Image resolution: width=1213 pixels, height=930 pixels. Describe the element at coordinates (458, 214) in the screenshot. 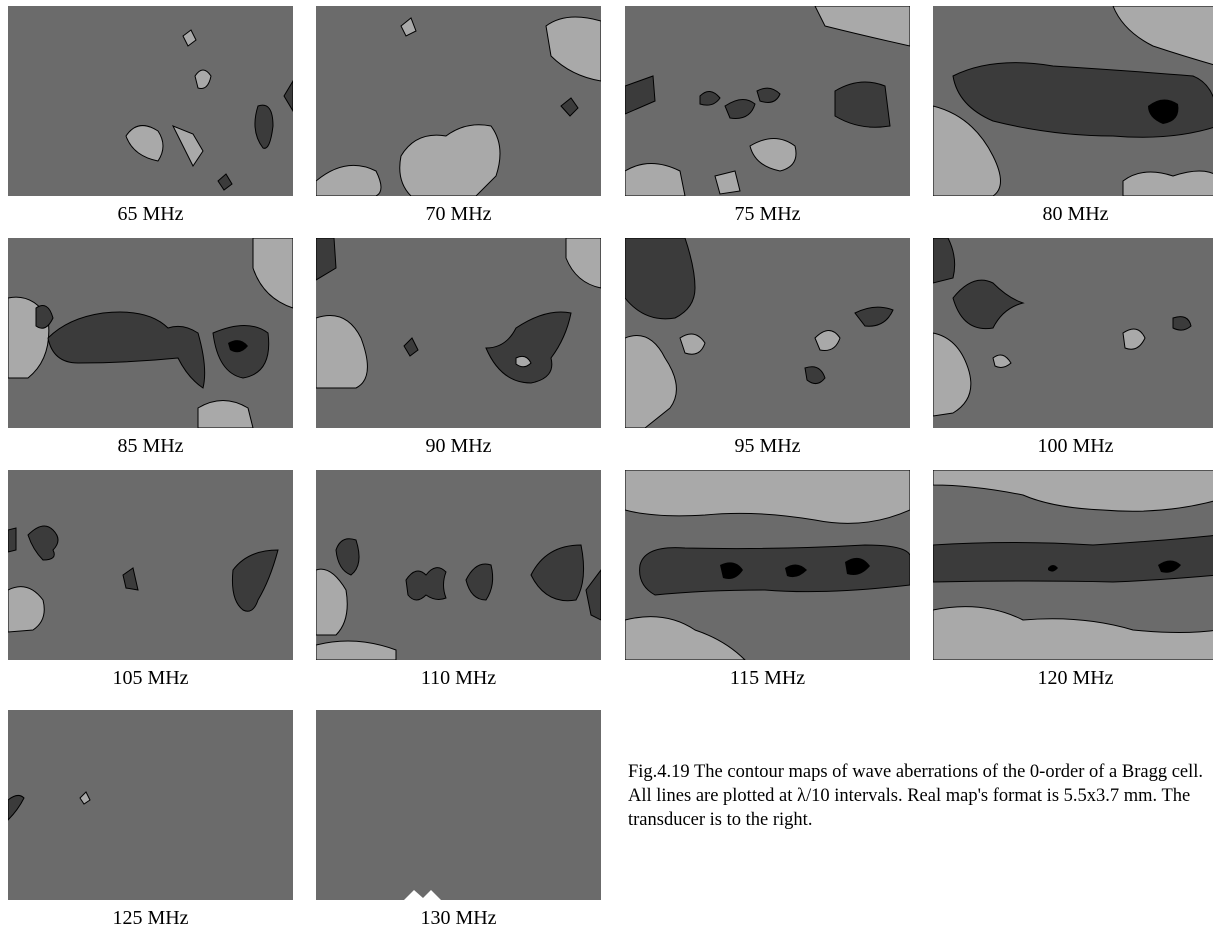

I see `panel-label: 70 MHz` at that location.